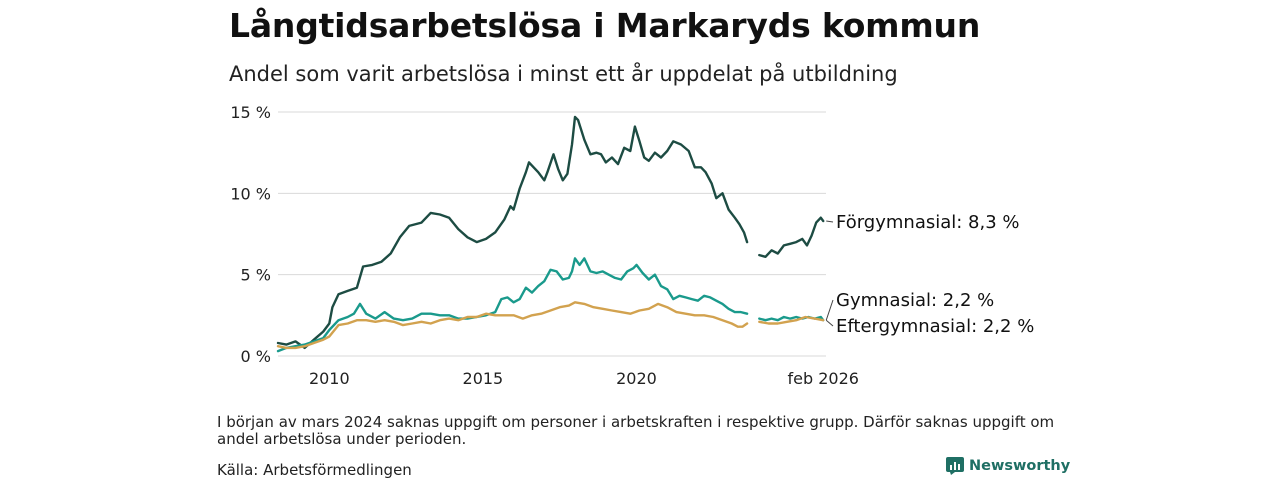 The image size is (1280, 480). I want to click on x-tick-label: feb 2026, so click(823, 378).